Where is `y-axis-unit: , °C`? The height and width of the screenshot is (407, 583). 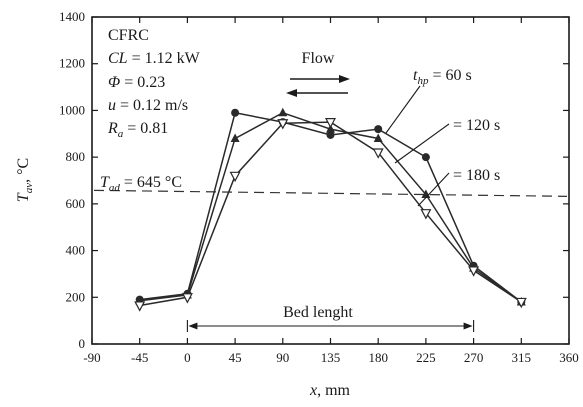
y-axis-unit: , °C is located at coordinates (23, 170).